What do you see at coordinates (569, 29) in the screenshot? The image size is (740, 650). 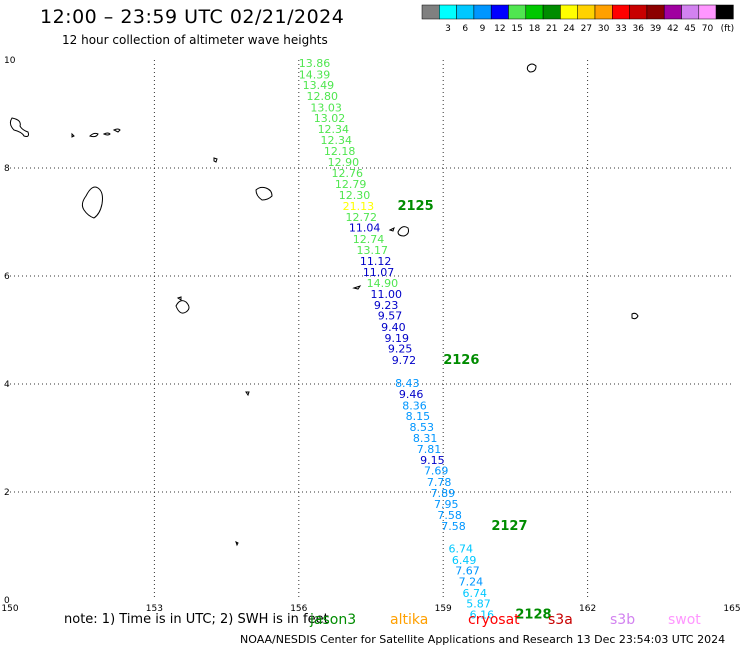 I see `legend-tick-label: 24` at bounding box center [569, 29].